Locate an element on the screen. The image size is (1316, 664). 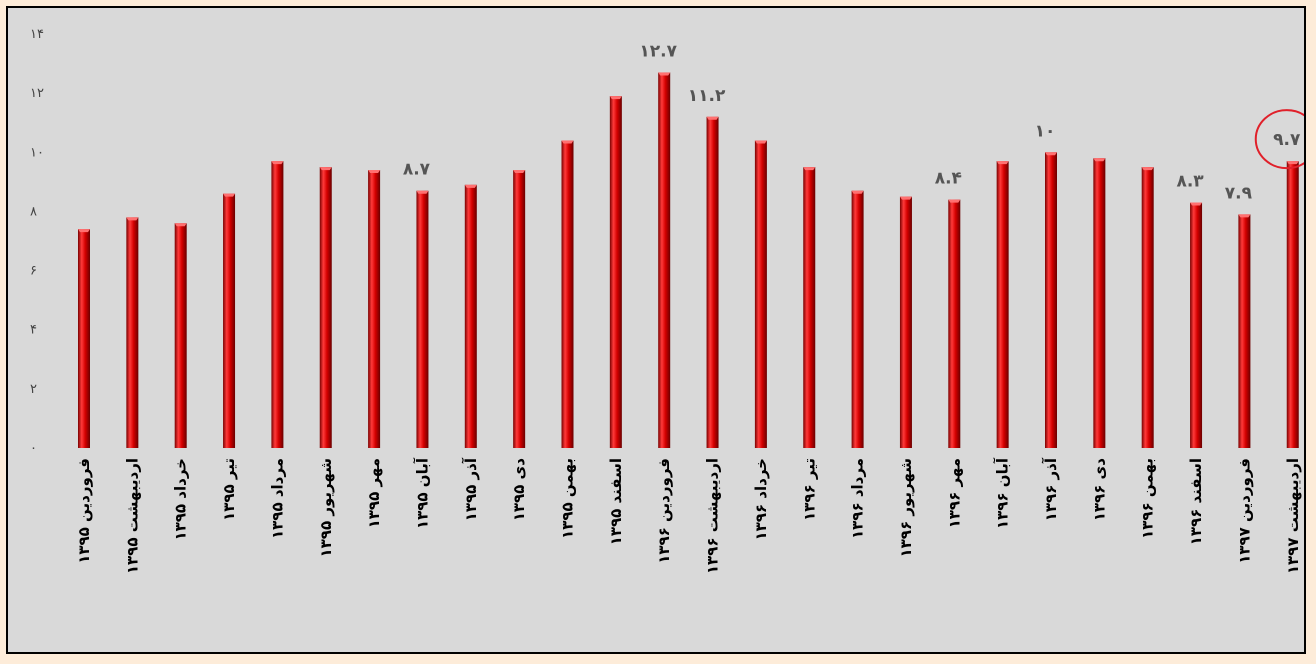
data-label: ۷.۹ is located at coordinates (1239, 193).